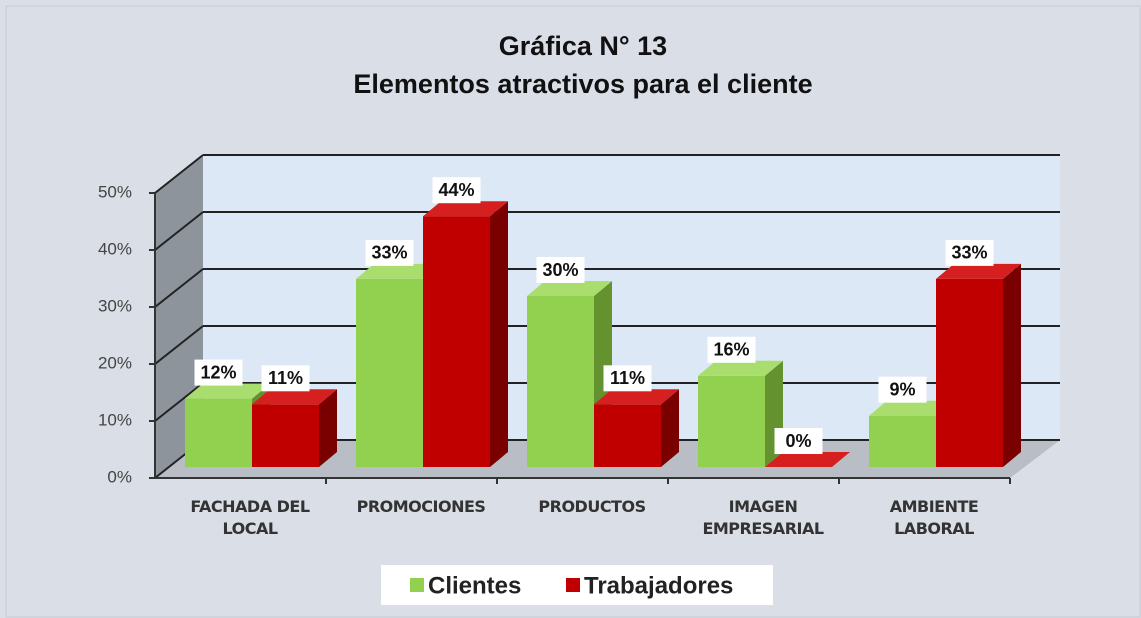  I want to click on chart-title: Gráfica N° 13, so click(583, 46).